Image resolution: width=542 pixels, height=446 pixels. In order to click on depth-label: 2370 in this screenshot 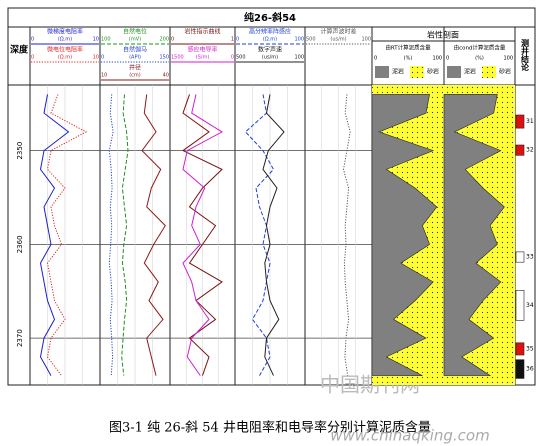, I will do `click(20, 338)`.